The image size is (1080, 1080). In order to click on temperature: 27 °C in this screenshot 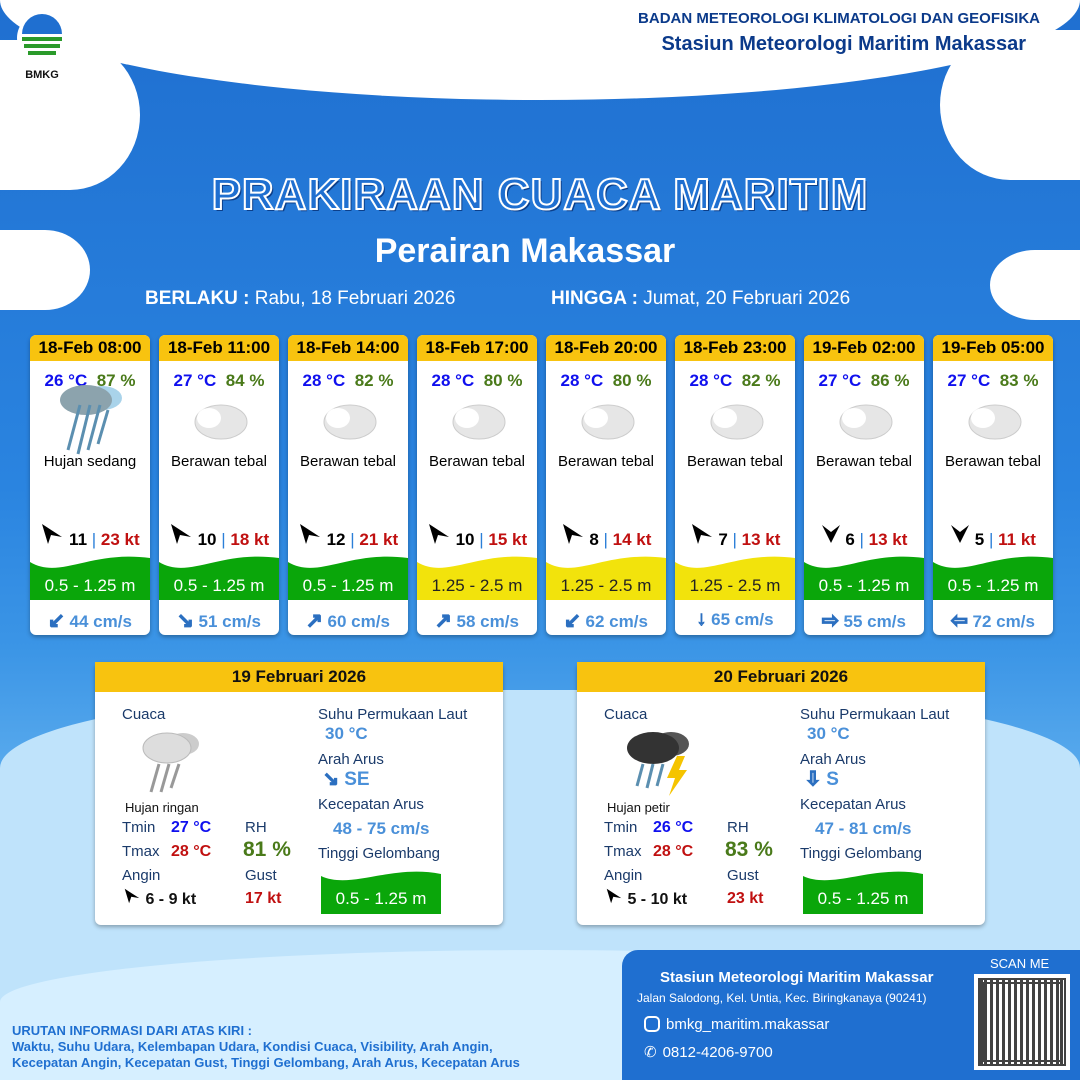, I will do `click(195, 380)`.